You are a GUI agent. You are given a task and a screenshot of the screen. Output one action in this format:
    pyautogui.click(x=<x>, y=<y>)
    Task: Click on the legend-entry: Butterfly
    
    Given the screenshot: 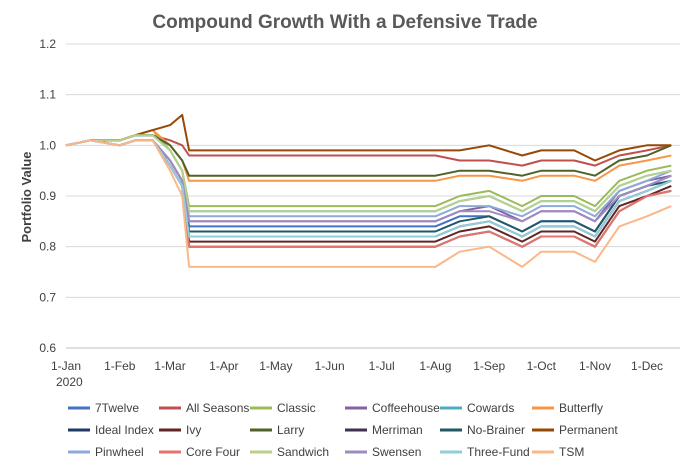 What is the action you would take?
    pyautogui.click(x=581, y=408)
    